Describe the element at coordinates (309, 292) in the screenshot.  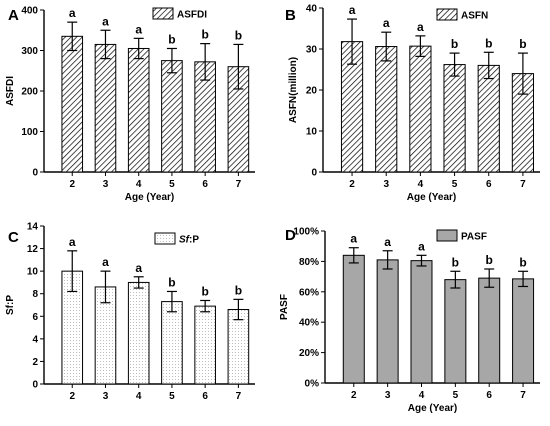
I see `y-tick-label-d: 60%` at that location.